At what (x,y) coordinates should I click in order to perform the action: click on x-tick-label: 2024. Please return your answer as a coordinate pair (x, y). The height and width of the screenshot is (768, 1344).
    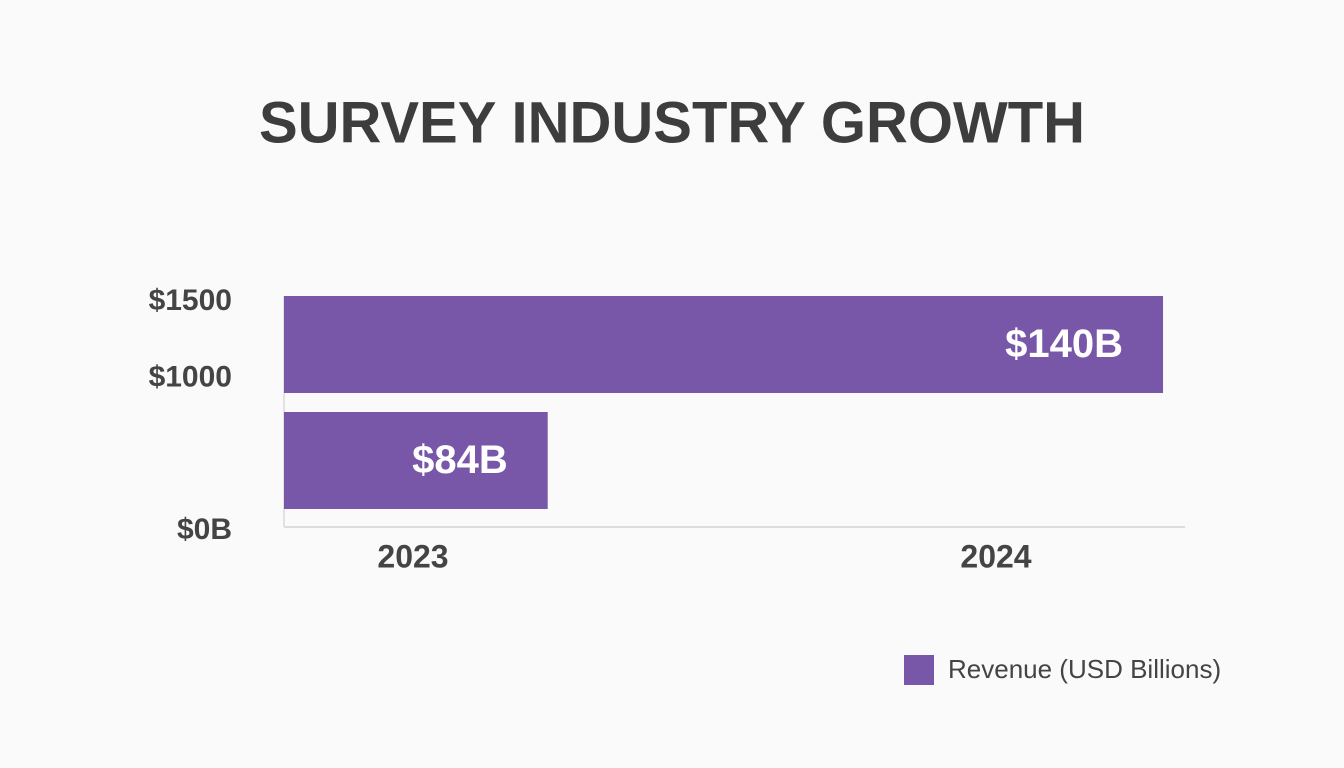
    Looking at the image, I should click on (995, 556).